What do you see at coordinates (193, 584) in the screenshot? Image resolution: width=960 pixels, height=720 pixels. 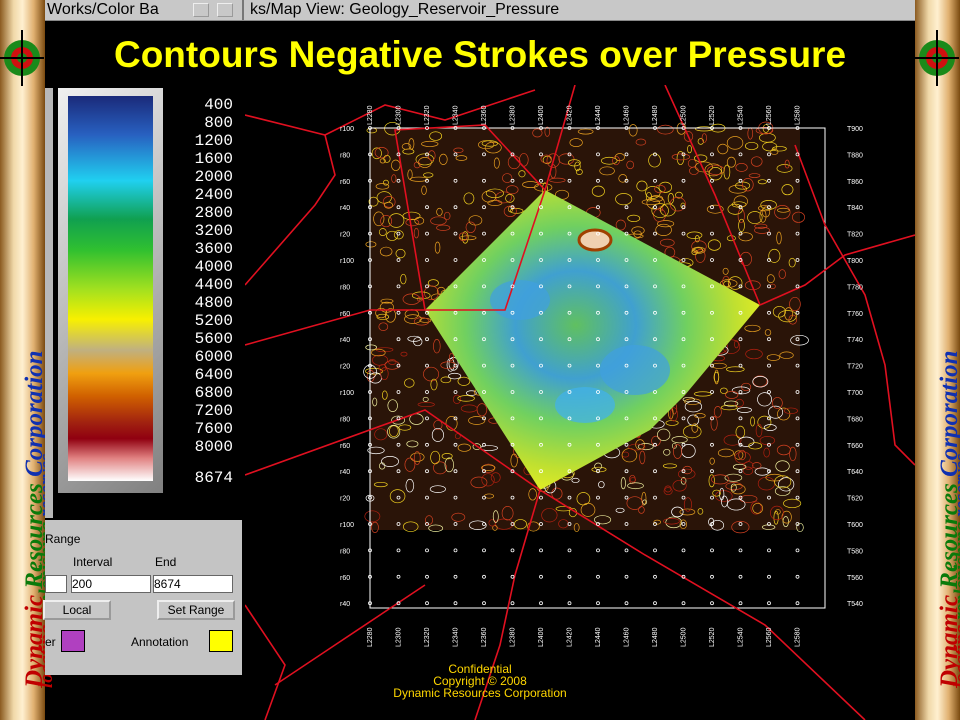 I see `text-field: 8674` at bounding box center [193, 584].